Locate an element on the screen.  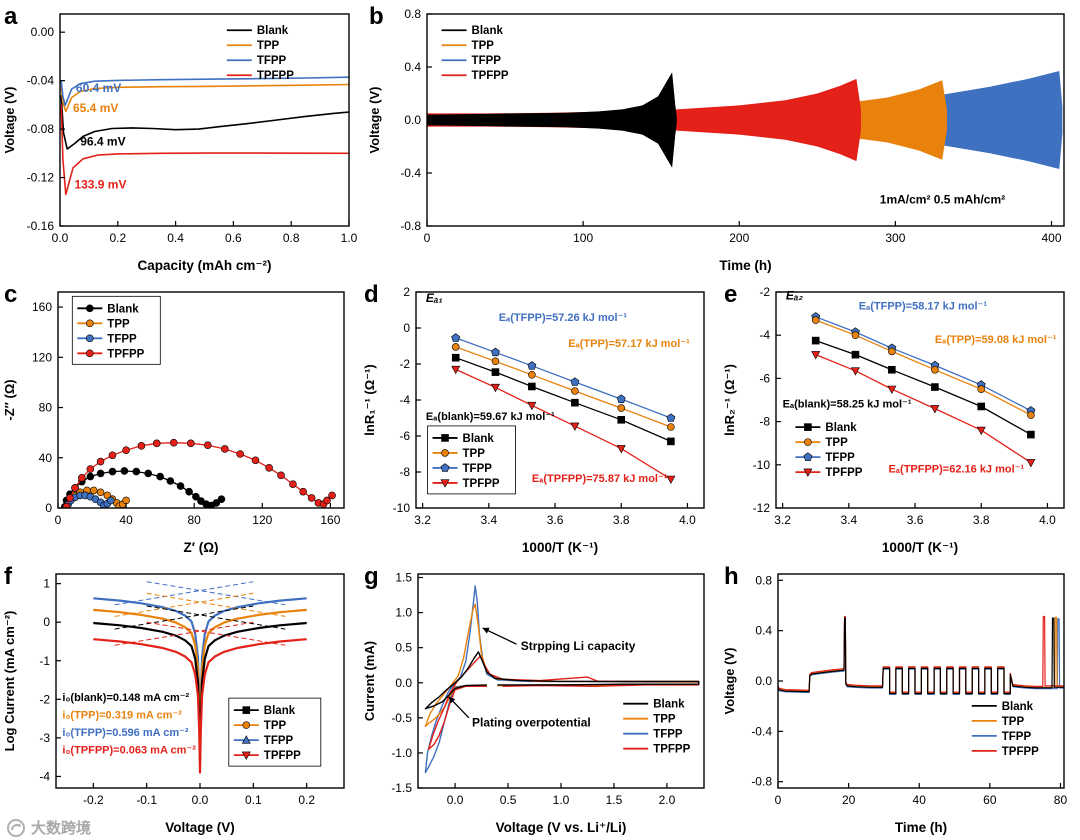
svg-text: Eₐ(blank)=58.25 kJ mol⁻¹ is located at coordinates (847, 405).